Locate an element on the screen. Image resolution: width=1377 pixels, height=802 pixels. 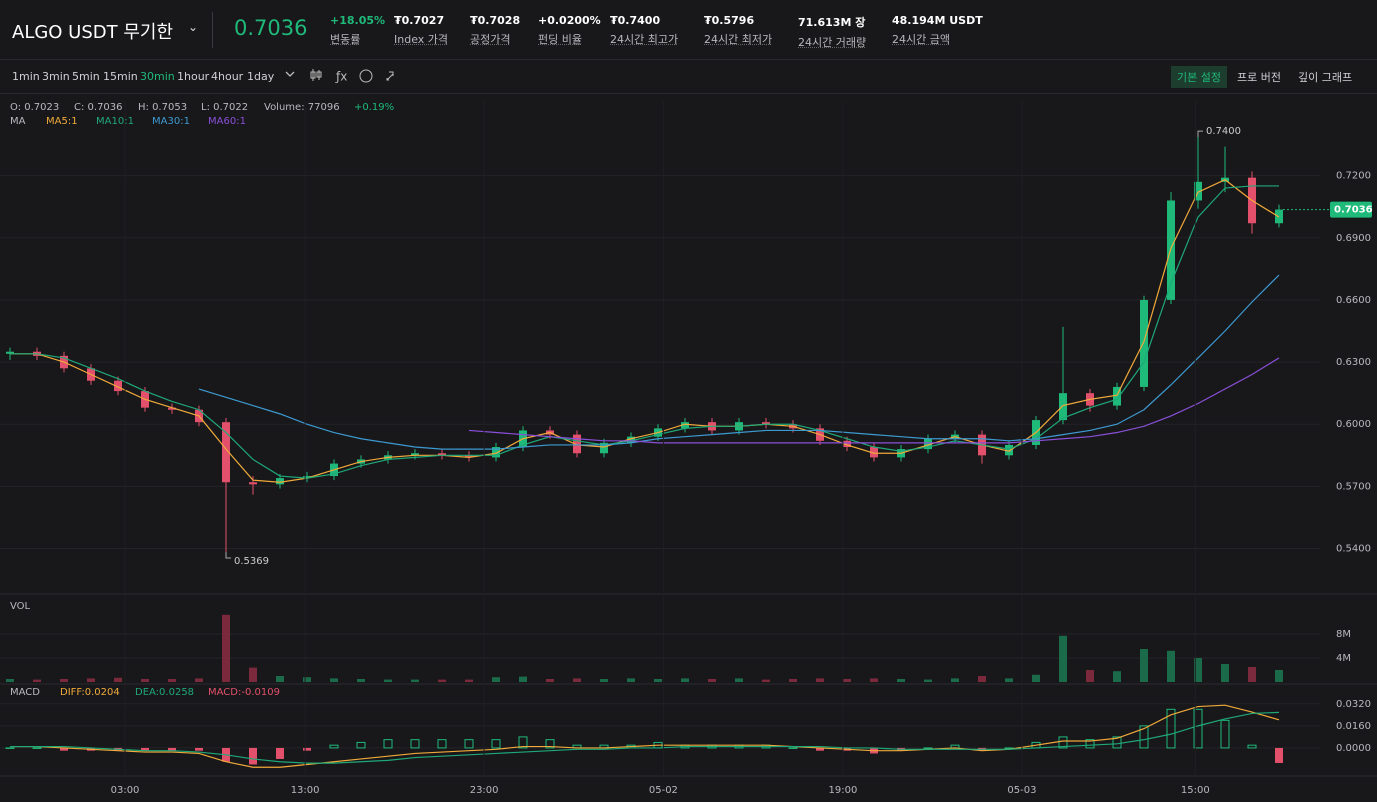
min-label: 0.5369 is located at coordinates (251, 561).